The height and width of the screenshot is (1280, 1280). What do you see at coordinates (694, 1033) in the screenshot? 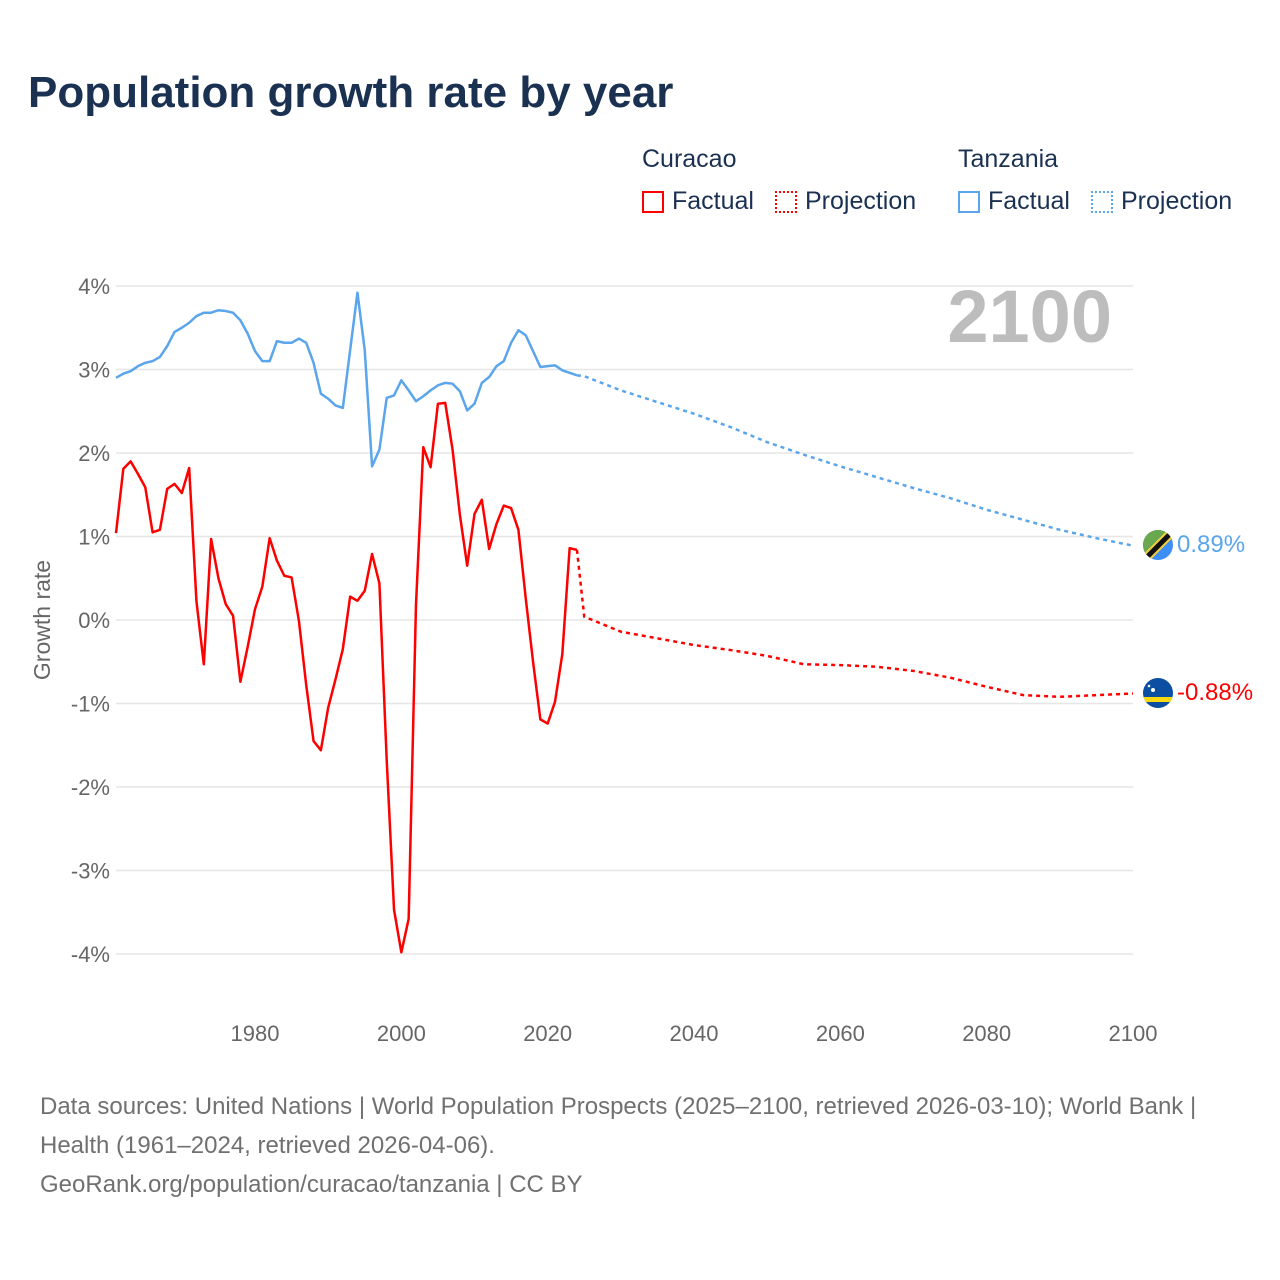
I see `x-tick-label: 2040` at bounding box center [694, 1033].